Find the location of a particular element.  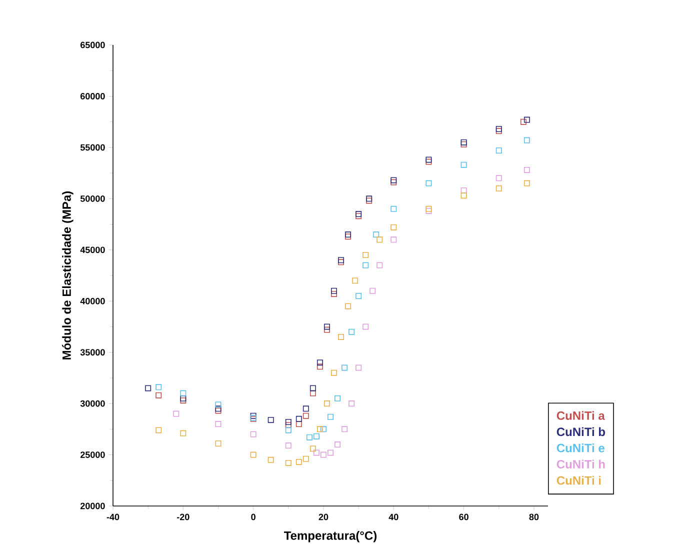

y-tick-label: 35000 is located at coordinates (92, 352).